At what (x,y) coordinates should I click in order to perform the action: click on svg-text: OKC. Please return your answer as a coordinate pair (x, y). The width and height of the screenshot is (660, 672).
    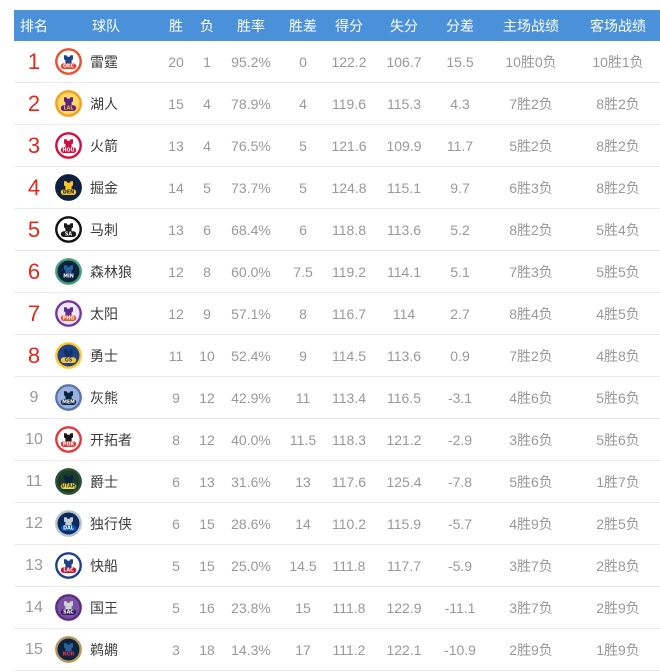
    Looking at the image, I should click on (69, 67).